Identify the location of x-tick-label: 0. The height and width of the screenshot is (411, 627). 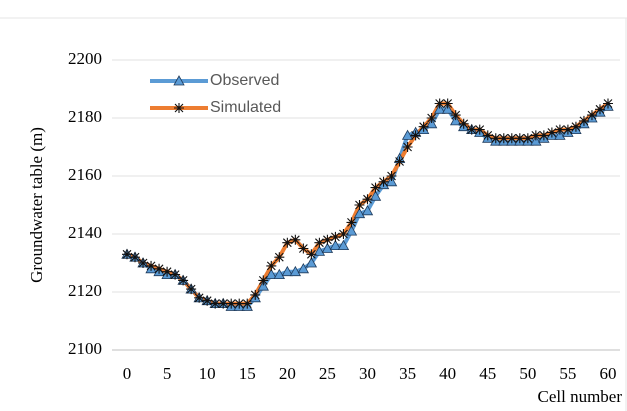
(127, 373).